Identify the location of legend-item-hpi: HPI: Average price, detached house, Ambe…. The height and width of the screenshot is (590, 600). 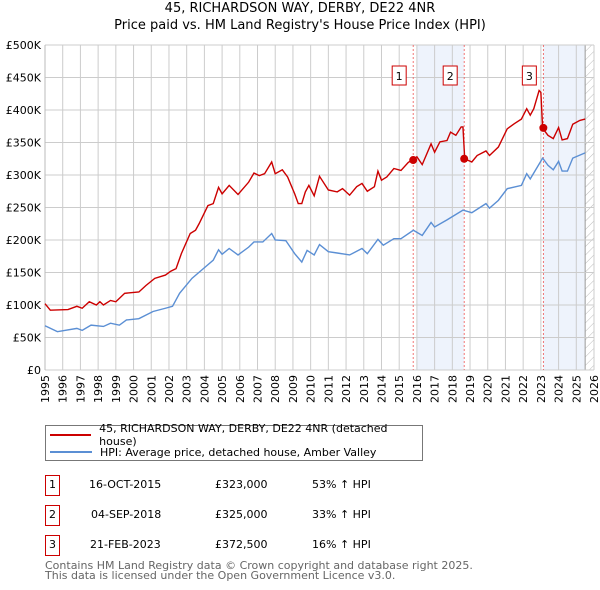
(213, 452).